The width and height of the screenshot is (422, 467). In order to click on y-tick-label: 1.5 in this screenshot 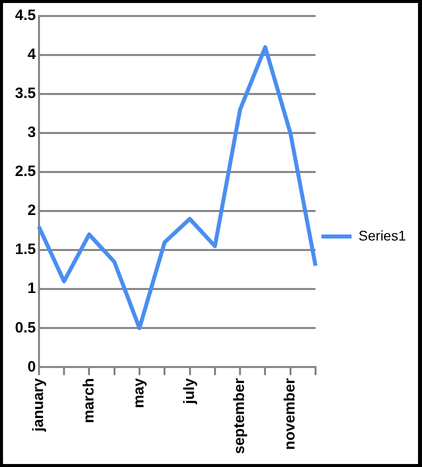, I will do `click(25, 249)`.